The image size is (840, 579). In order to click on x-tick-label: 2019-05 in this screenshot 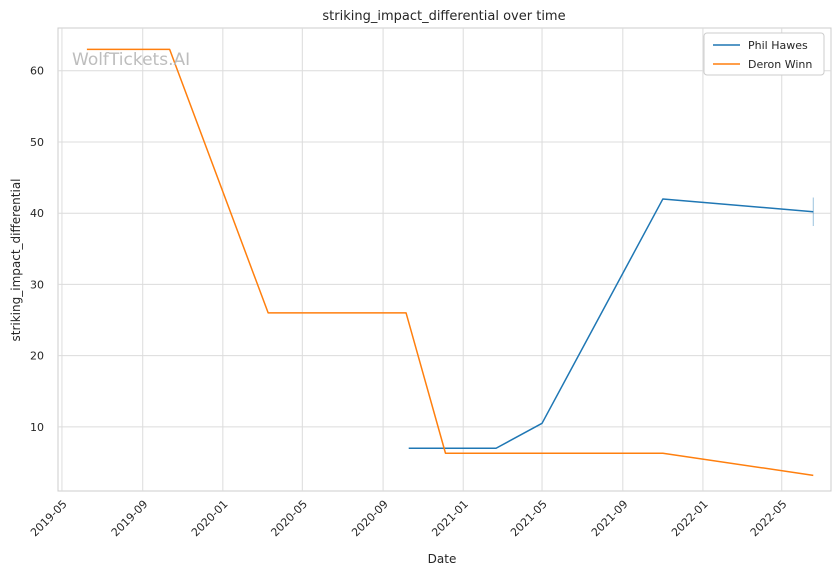, I will do `click(49, 519)`.